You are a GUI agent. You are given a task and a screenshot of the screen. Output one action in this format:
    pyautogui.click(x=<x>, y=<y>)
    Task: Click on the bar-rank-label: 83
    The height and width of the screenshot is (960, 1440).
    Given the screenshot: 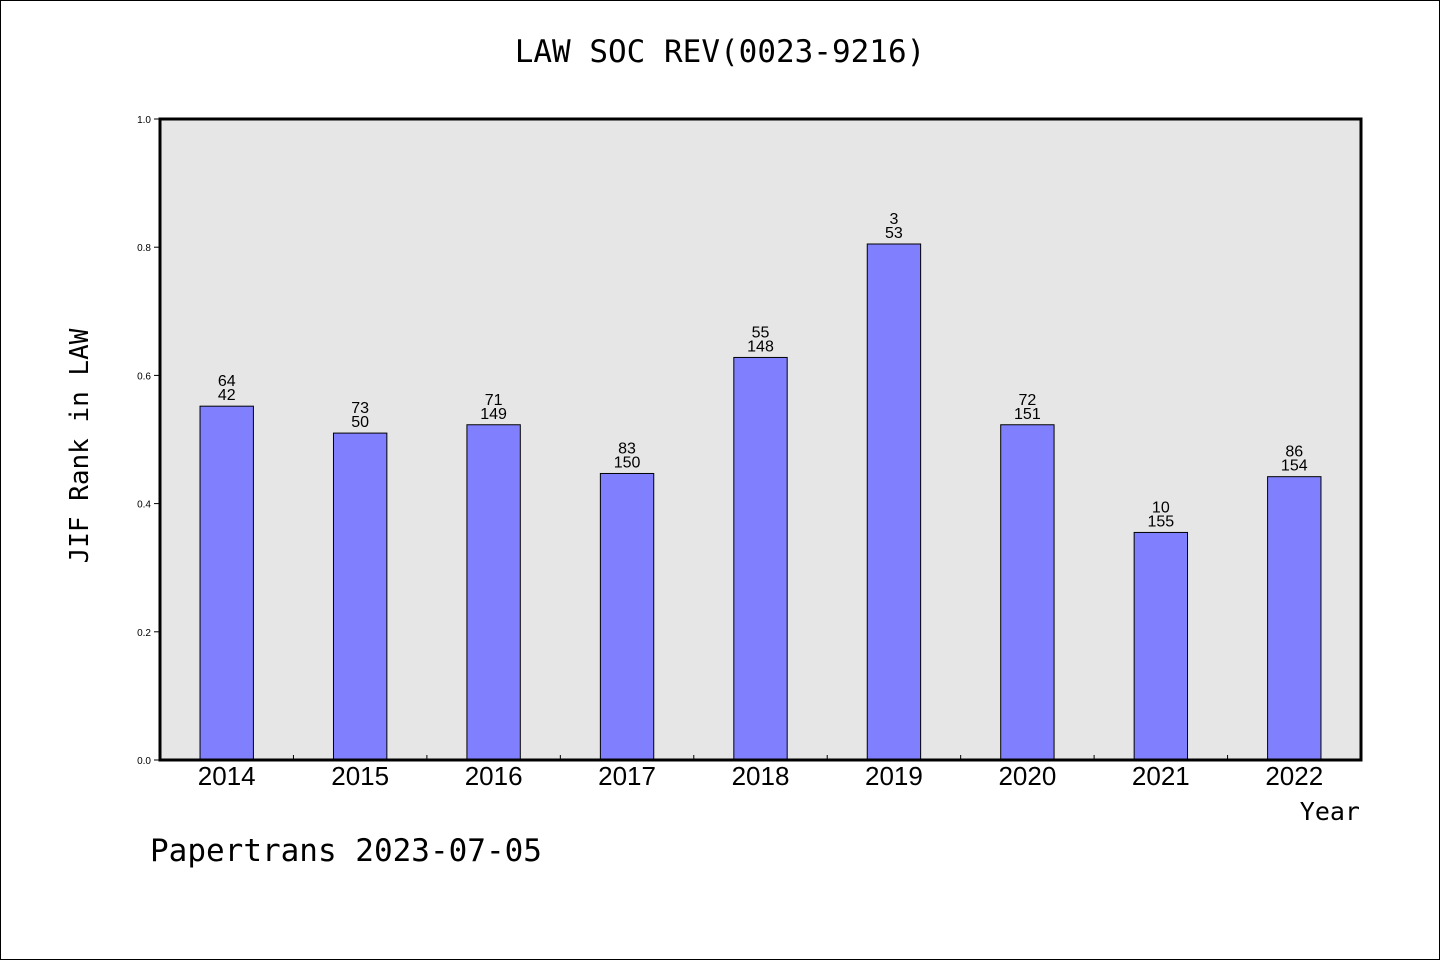 What is the action you would take?
    pyautogui.click(x=627, y=448)
    